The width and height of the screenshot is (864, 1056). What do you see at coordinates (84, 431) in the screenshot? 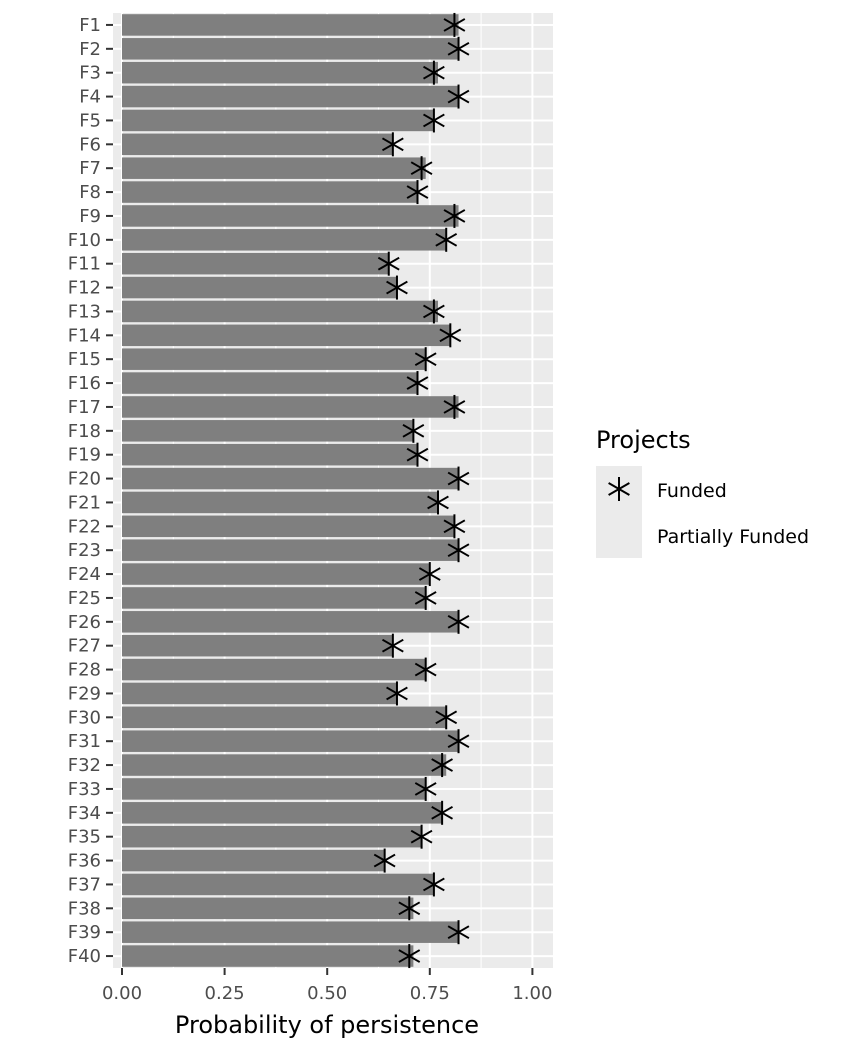
I see `y-tick-label: F18` at bounding box center [84, 431].